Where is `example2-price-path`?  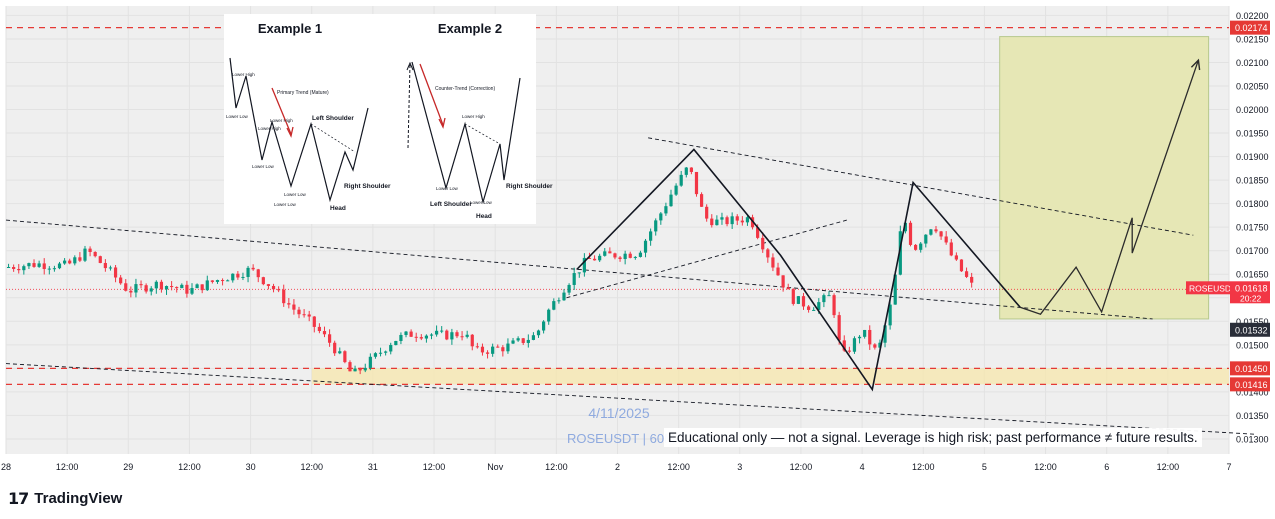 example2-price-path is located at coordinates (466, 133).